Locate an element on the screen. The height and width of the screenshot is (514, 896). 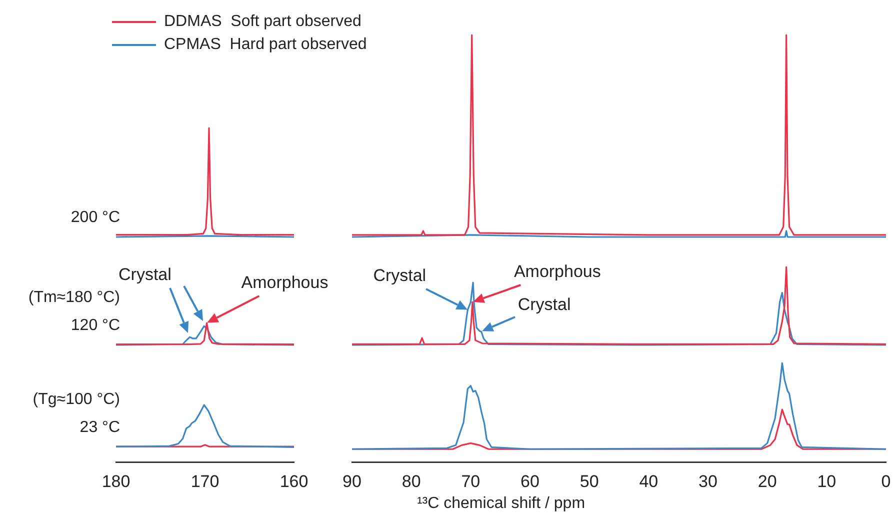
x-tick-label: 180 is located at coordinates (116, 481).